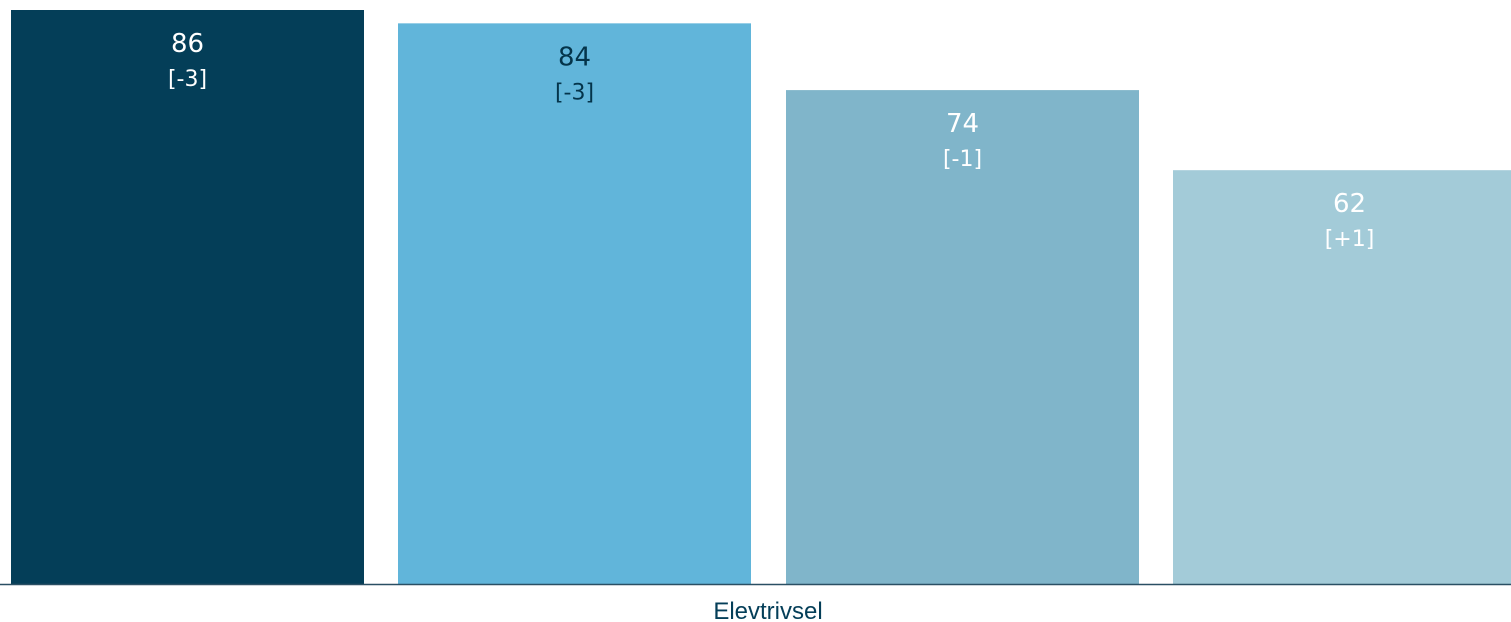  What do you see at coordinates (962, 124) in the screenshot?
I see `bar-3-value-label: 74` at bounding box center [962, 124].